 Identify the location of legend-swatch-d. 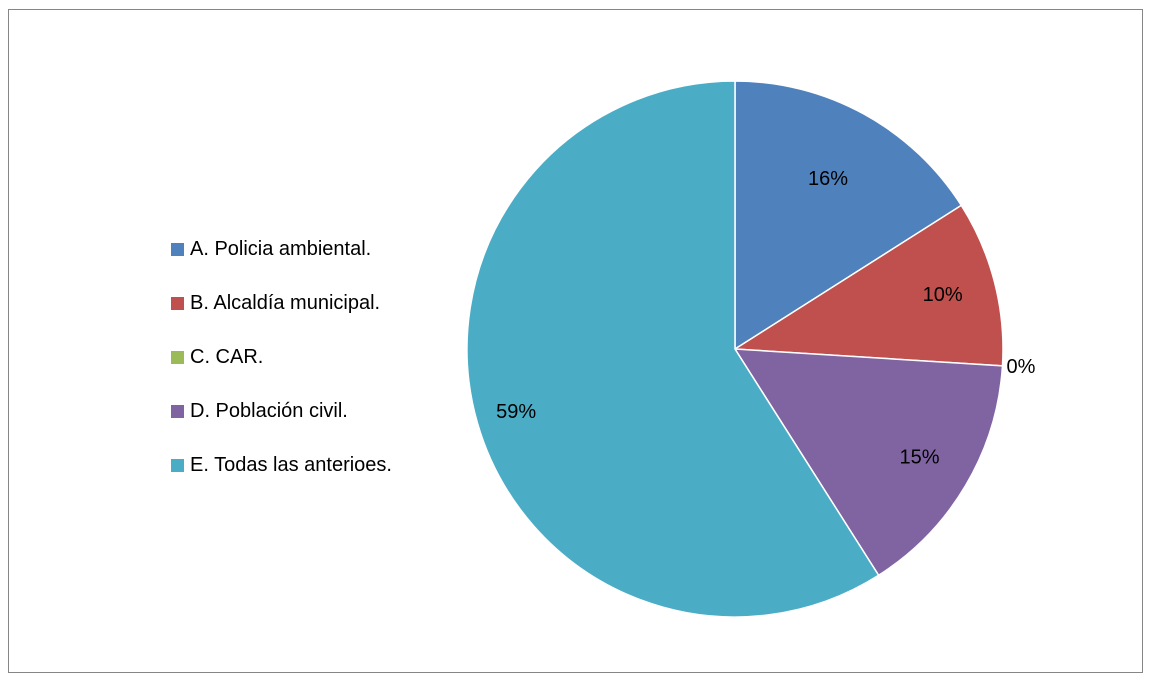
(177, 411).